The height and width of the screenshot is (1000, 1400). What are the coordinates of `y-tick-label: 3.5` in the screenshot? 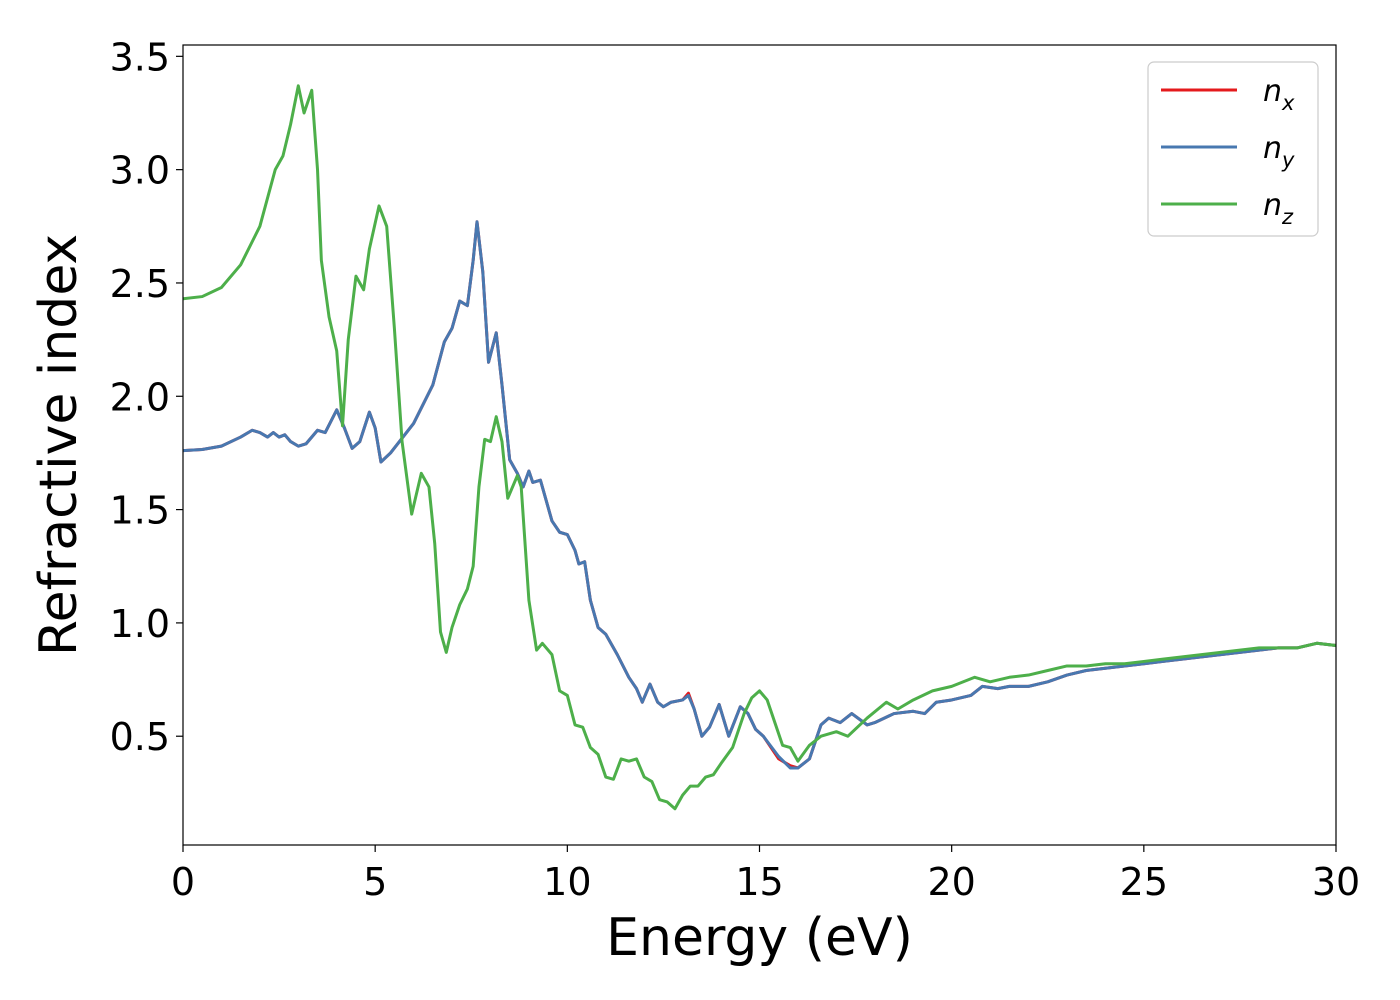 It's located at (140, 57).